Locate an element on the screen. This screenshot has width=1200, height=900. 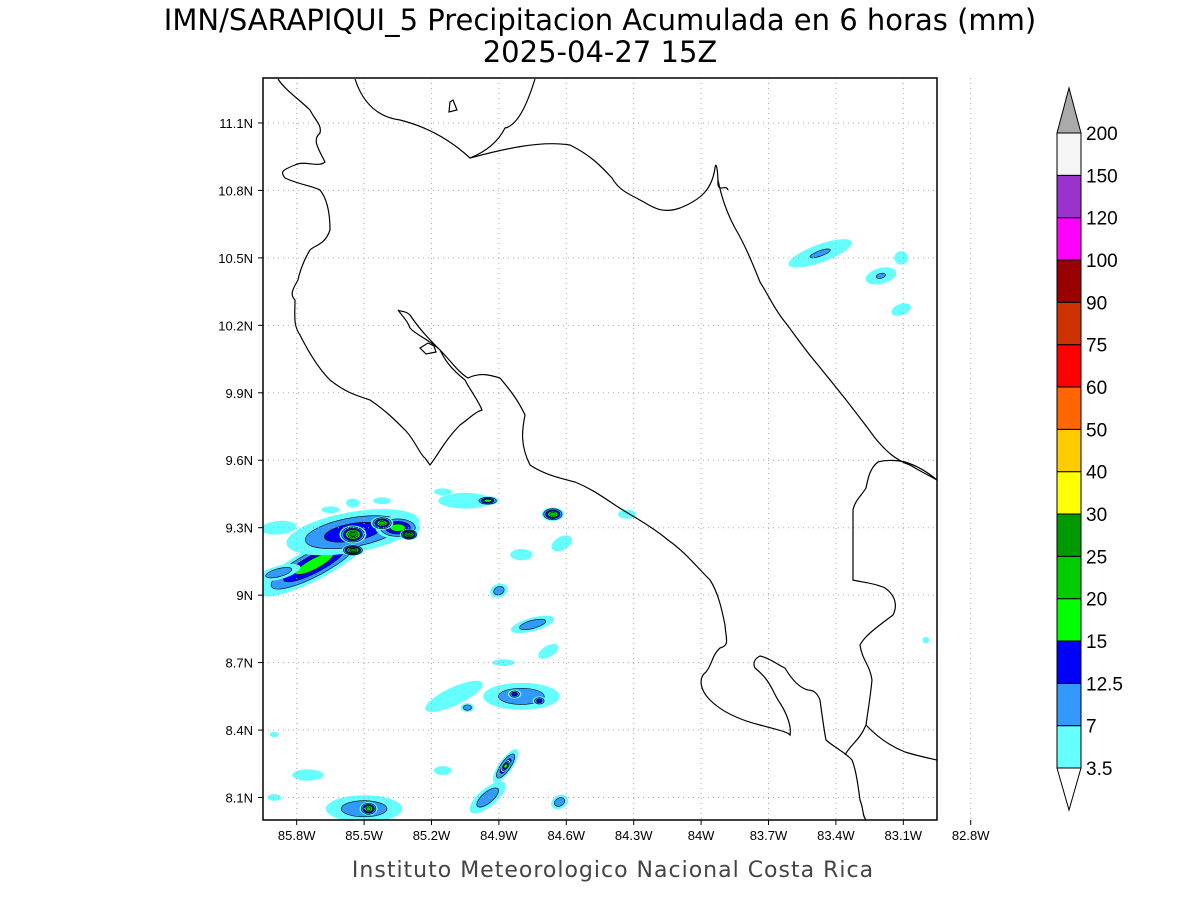
y-tick-label: 9N is located at coordinates (244, 595).